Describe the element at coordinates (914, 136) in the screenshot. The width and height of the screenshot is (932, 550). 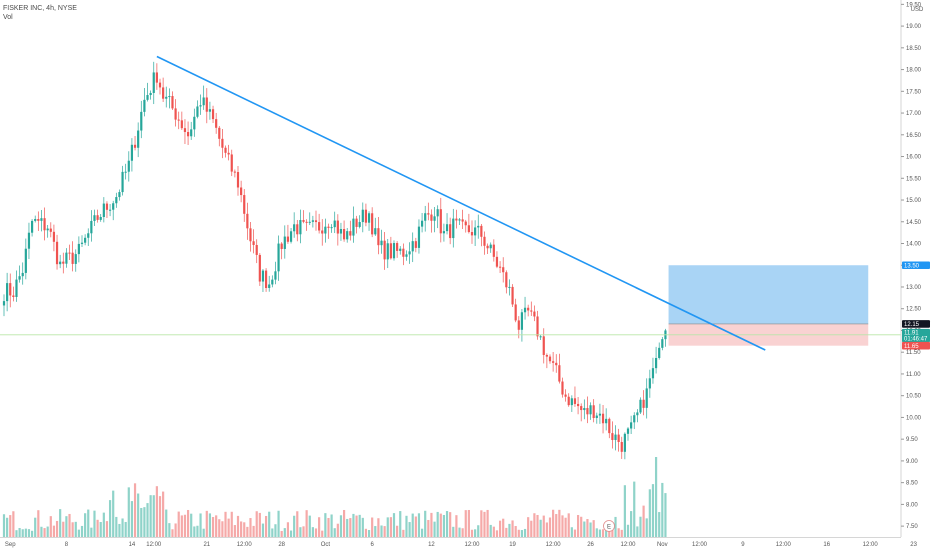
I see `y-tick-label: 16.50` at that location.